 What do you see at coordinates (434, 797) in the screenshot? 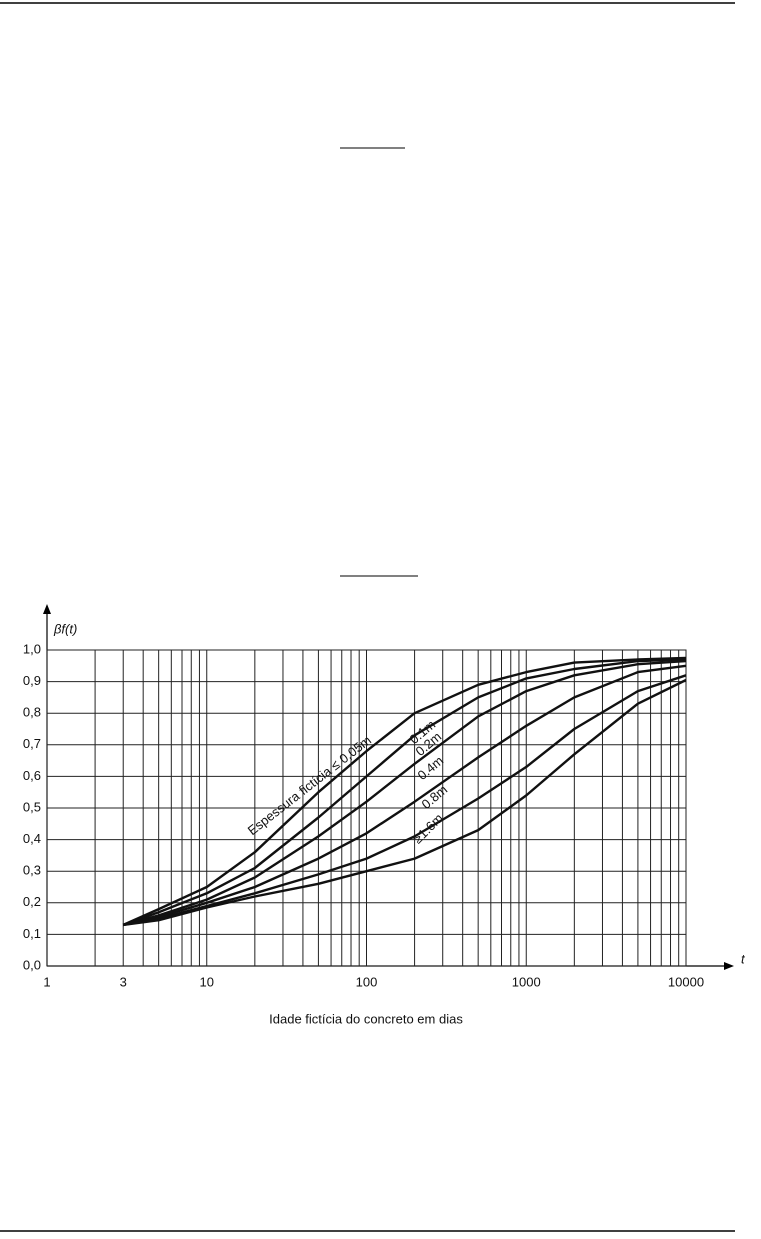
I see `curve-label: 0.8m` at bounding box center [434, 797].